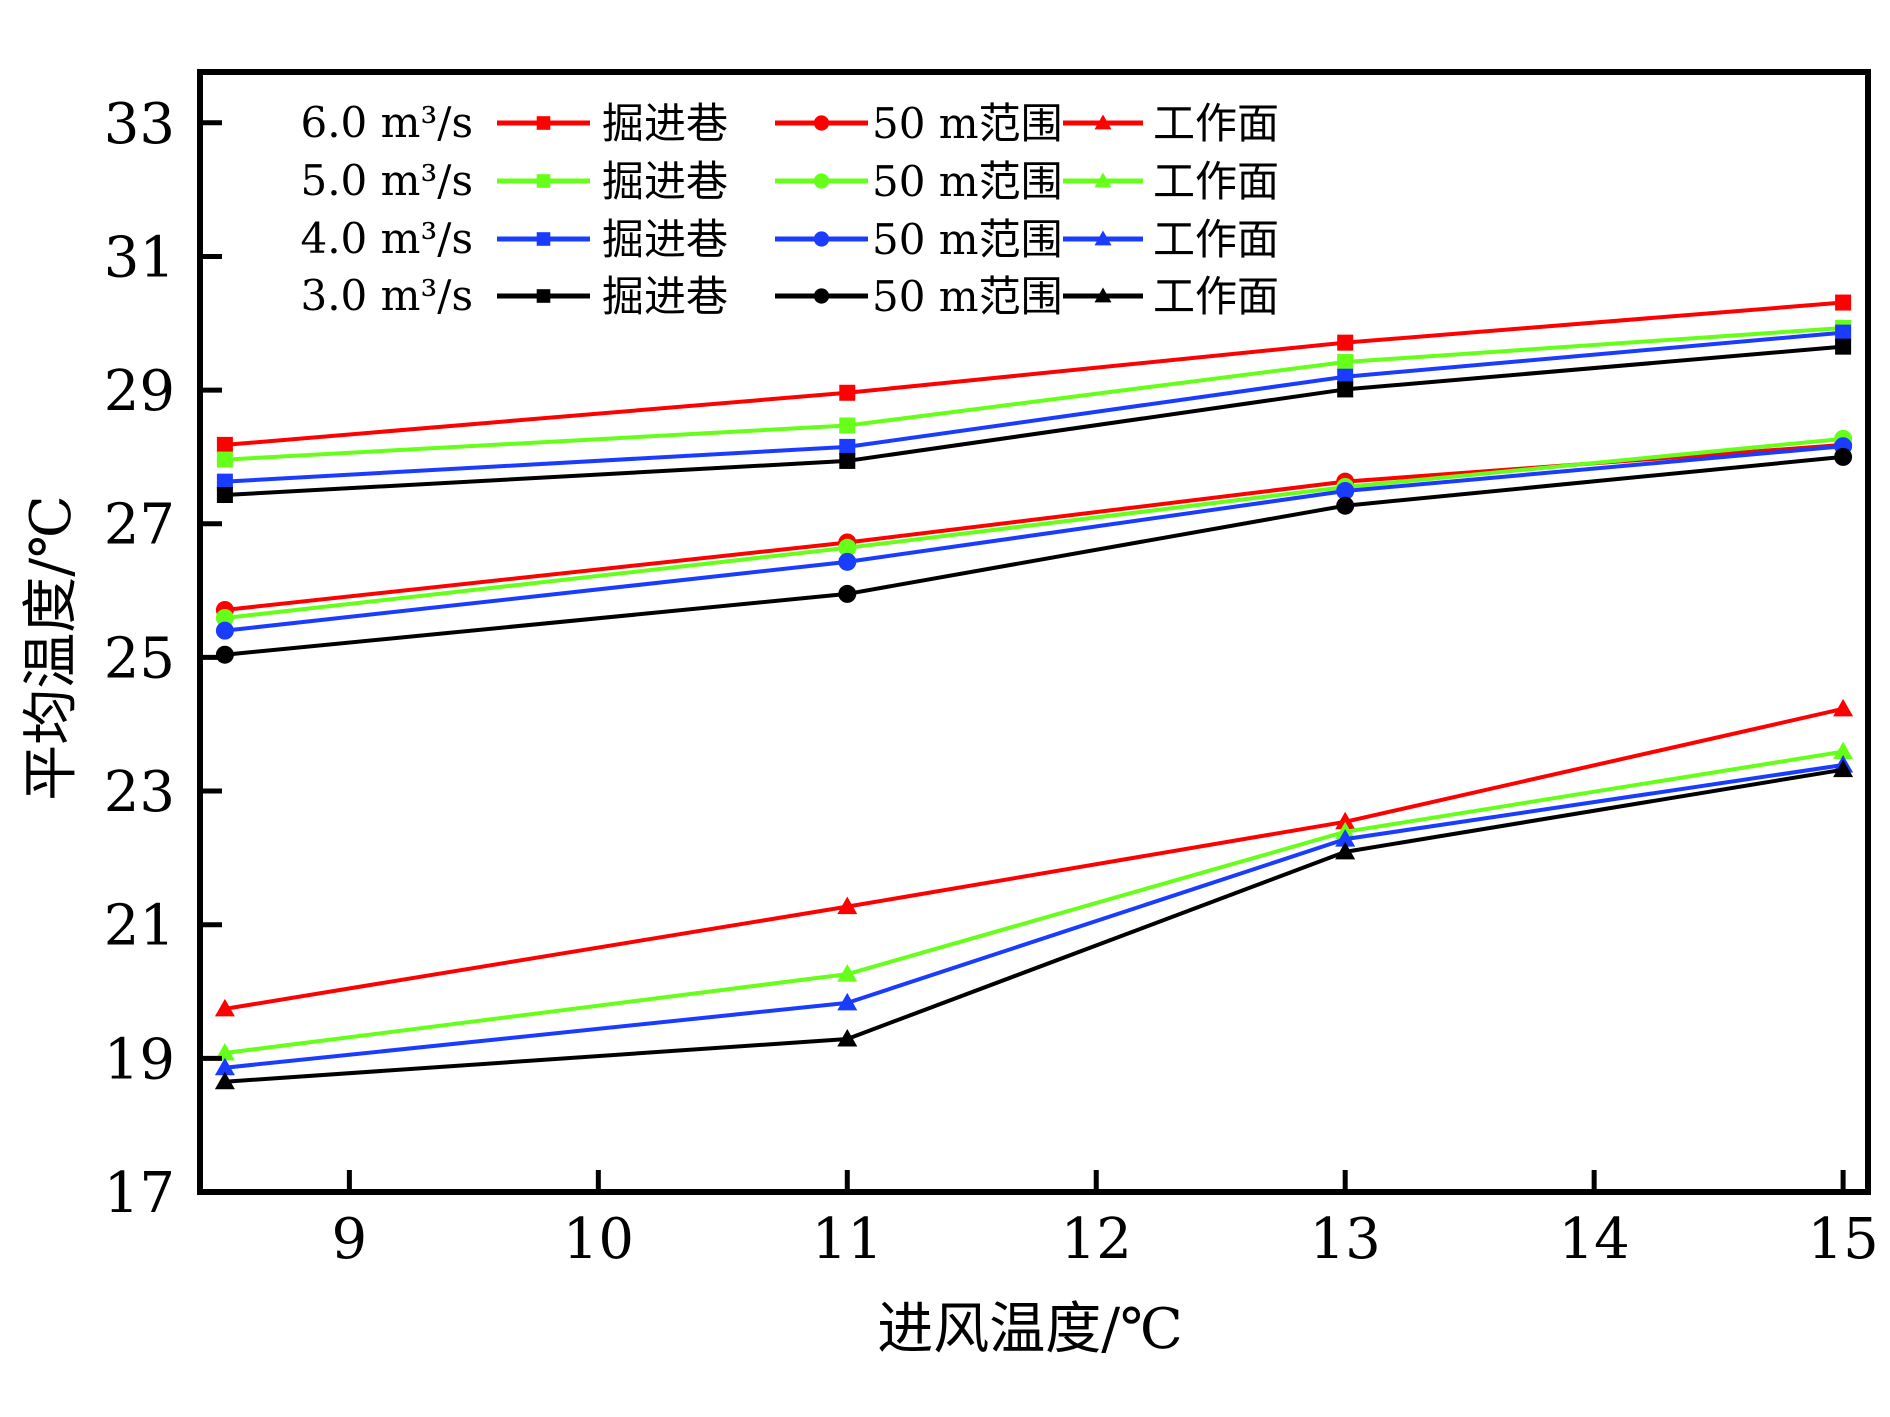 The width and height of the screenshot is (1890, 1417). Describe the element at coordinates (386, 238) in the screenshot. I see `legend-flow-label: 4.0 m³/s` at that location.